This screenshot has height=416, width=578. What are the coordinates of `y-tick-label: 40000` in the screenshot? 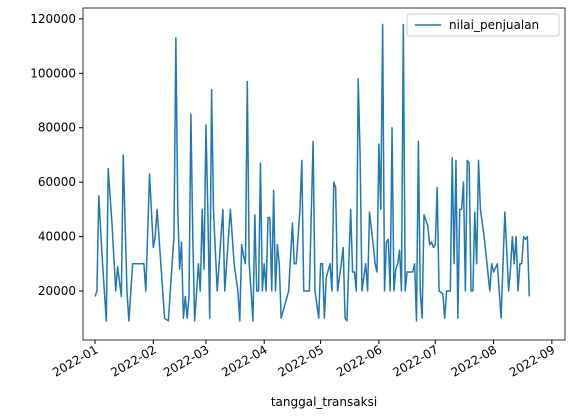 It's located at (57, 237).